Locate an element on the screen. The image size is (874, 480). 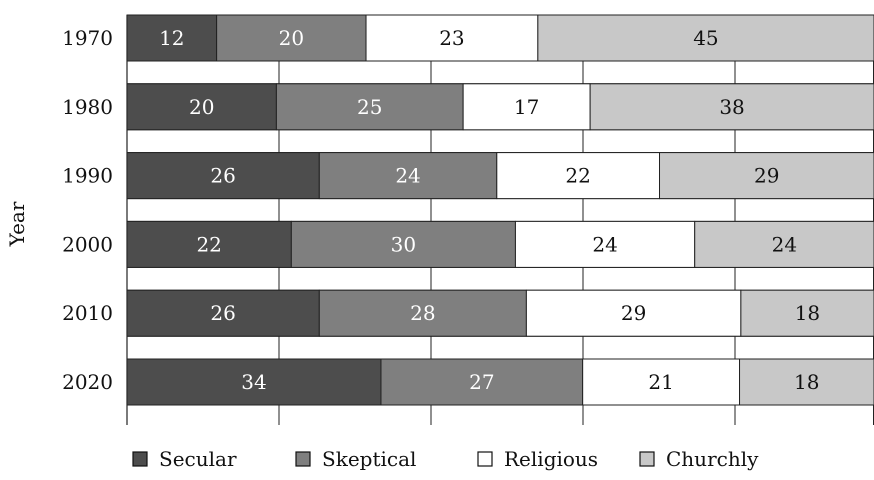
bar-segment-religious-1970 is located at coordinates (452, 38).